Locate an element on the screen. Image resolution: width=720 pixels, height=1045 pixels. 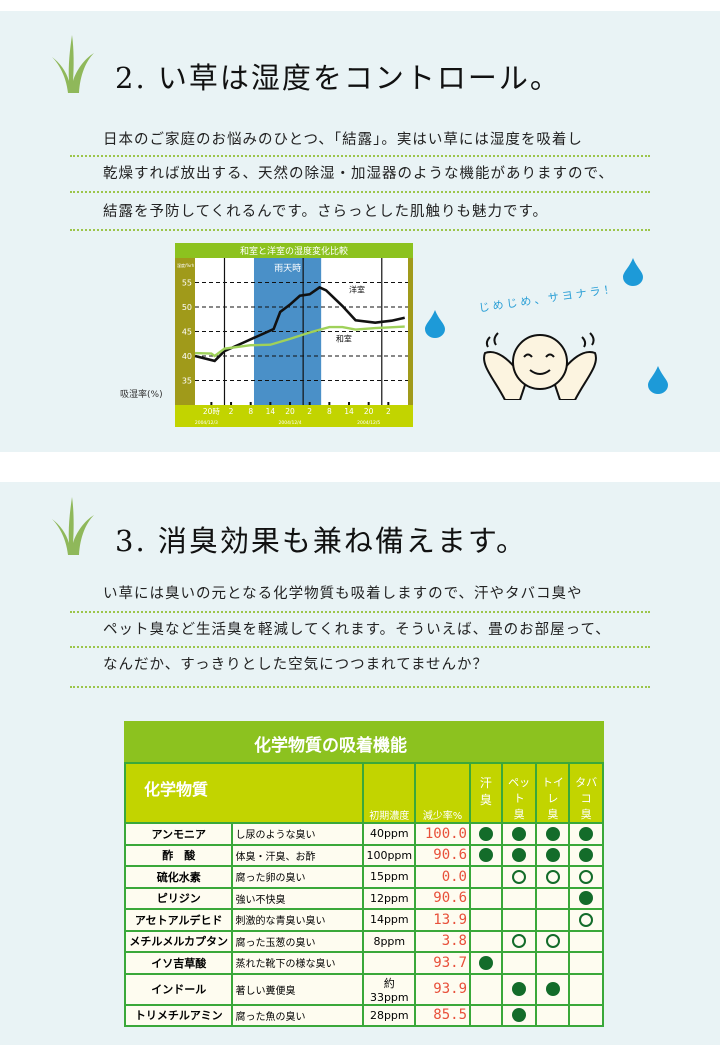
odor-description: 刺激的な青臭い臭い is located at coordinates (298, 920).